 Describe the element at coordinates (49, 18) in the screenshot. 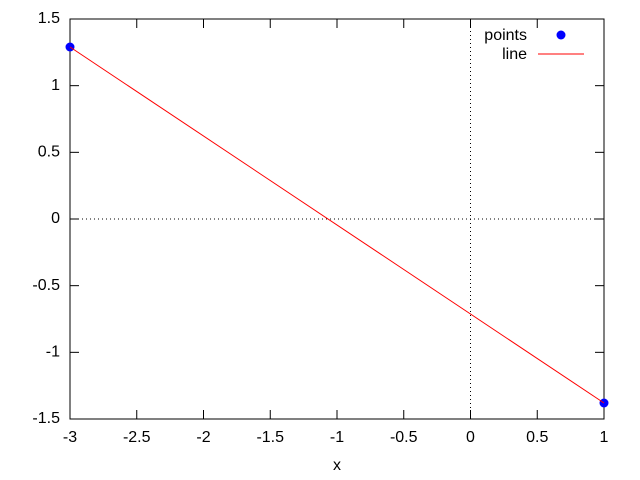

I see `y-tick-label: 1.5` at that location.